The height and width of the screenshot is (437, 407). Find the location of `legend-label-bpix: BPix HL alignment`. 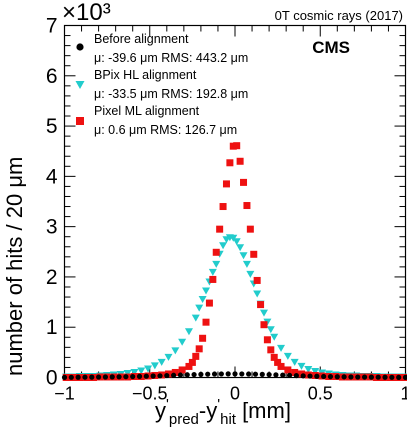

legend-label-bpix: BPix HL alignment is located at coordinates (145, 75).